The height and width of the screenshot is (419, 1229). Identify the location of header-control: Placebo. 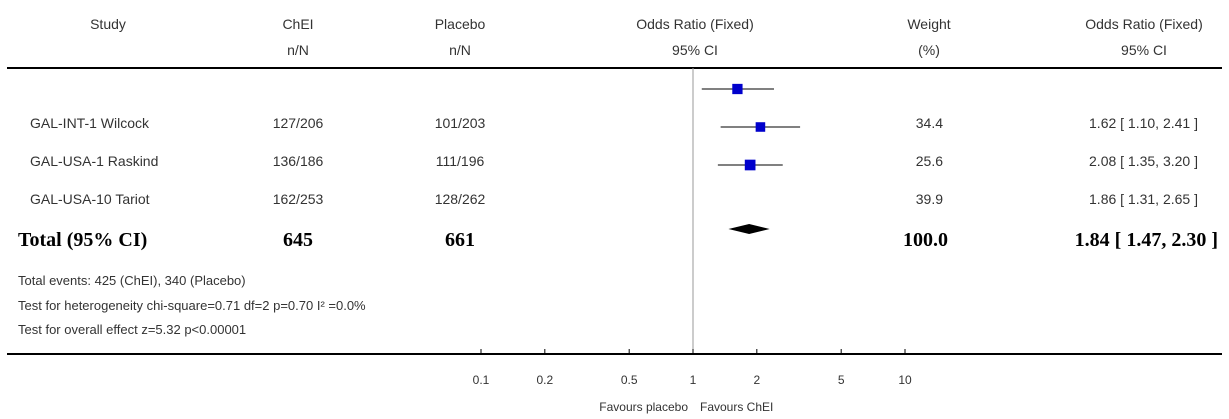
(460, 24).